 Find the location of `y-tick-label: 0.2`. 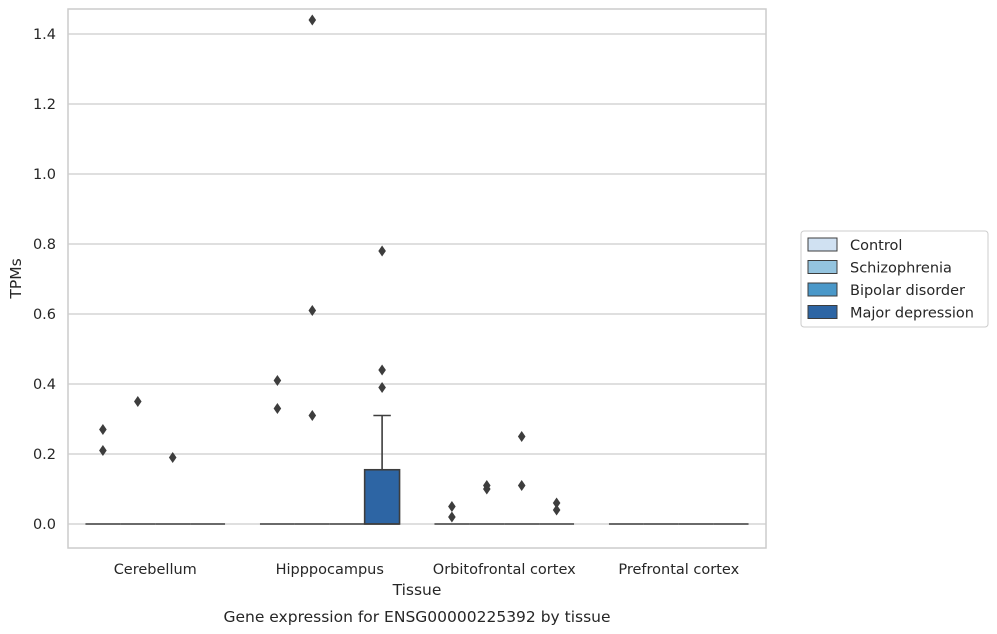

y-tick-label: 0.2 is located at coordinates (44, 455).